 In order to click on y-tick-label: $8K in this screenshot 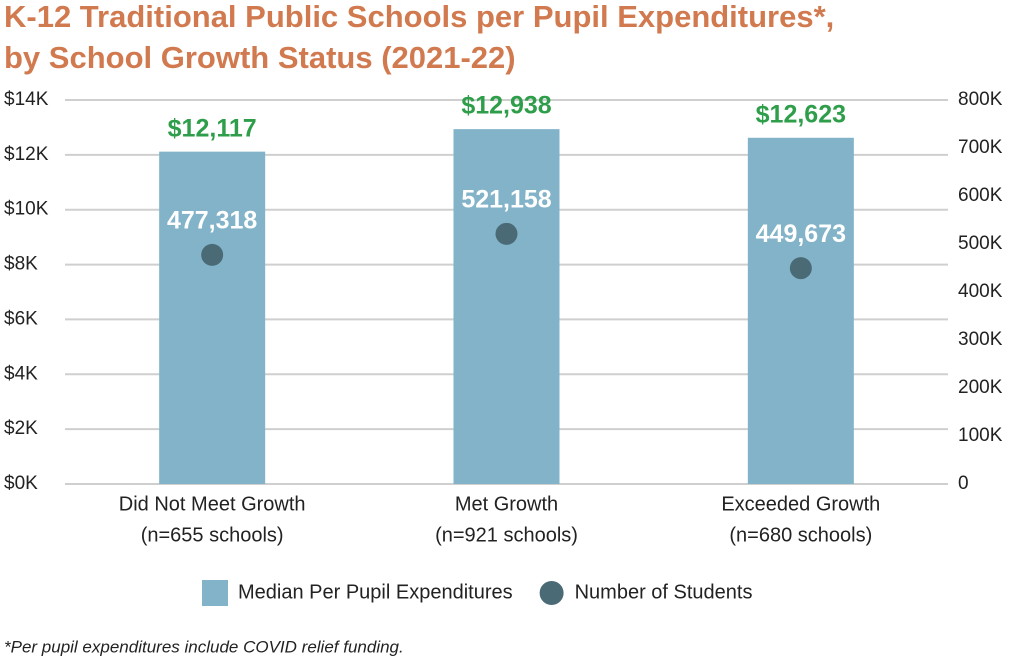, I will do `click(21, 264)`.